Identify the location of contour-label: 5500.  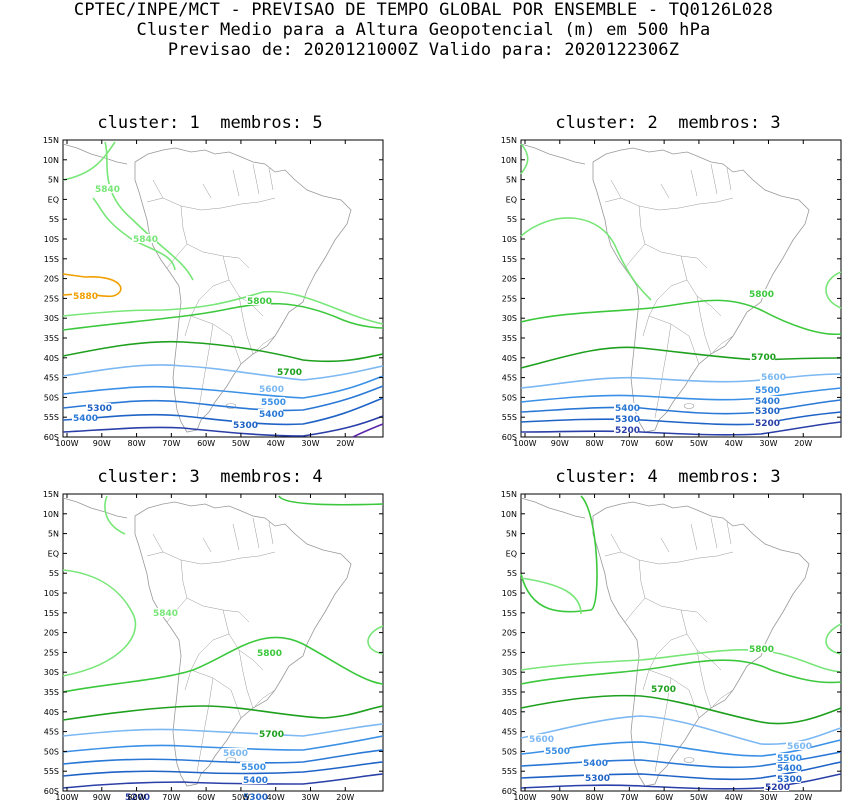
(273, 403).